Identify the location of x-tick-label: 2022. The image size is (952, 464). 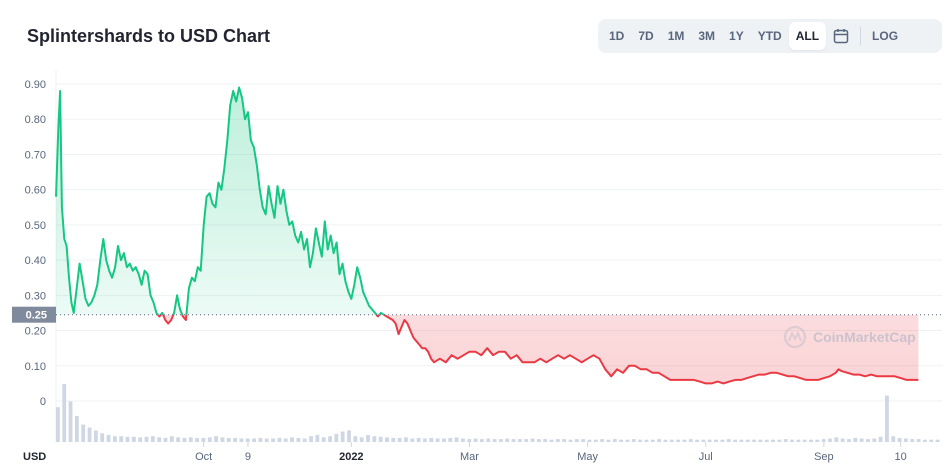
(351, 457).